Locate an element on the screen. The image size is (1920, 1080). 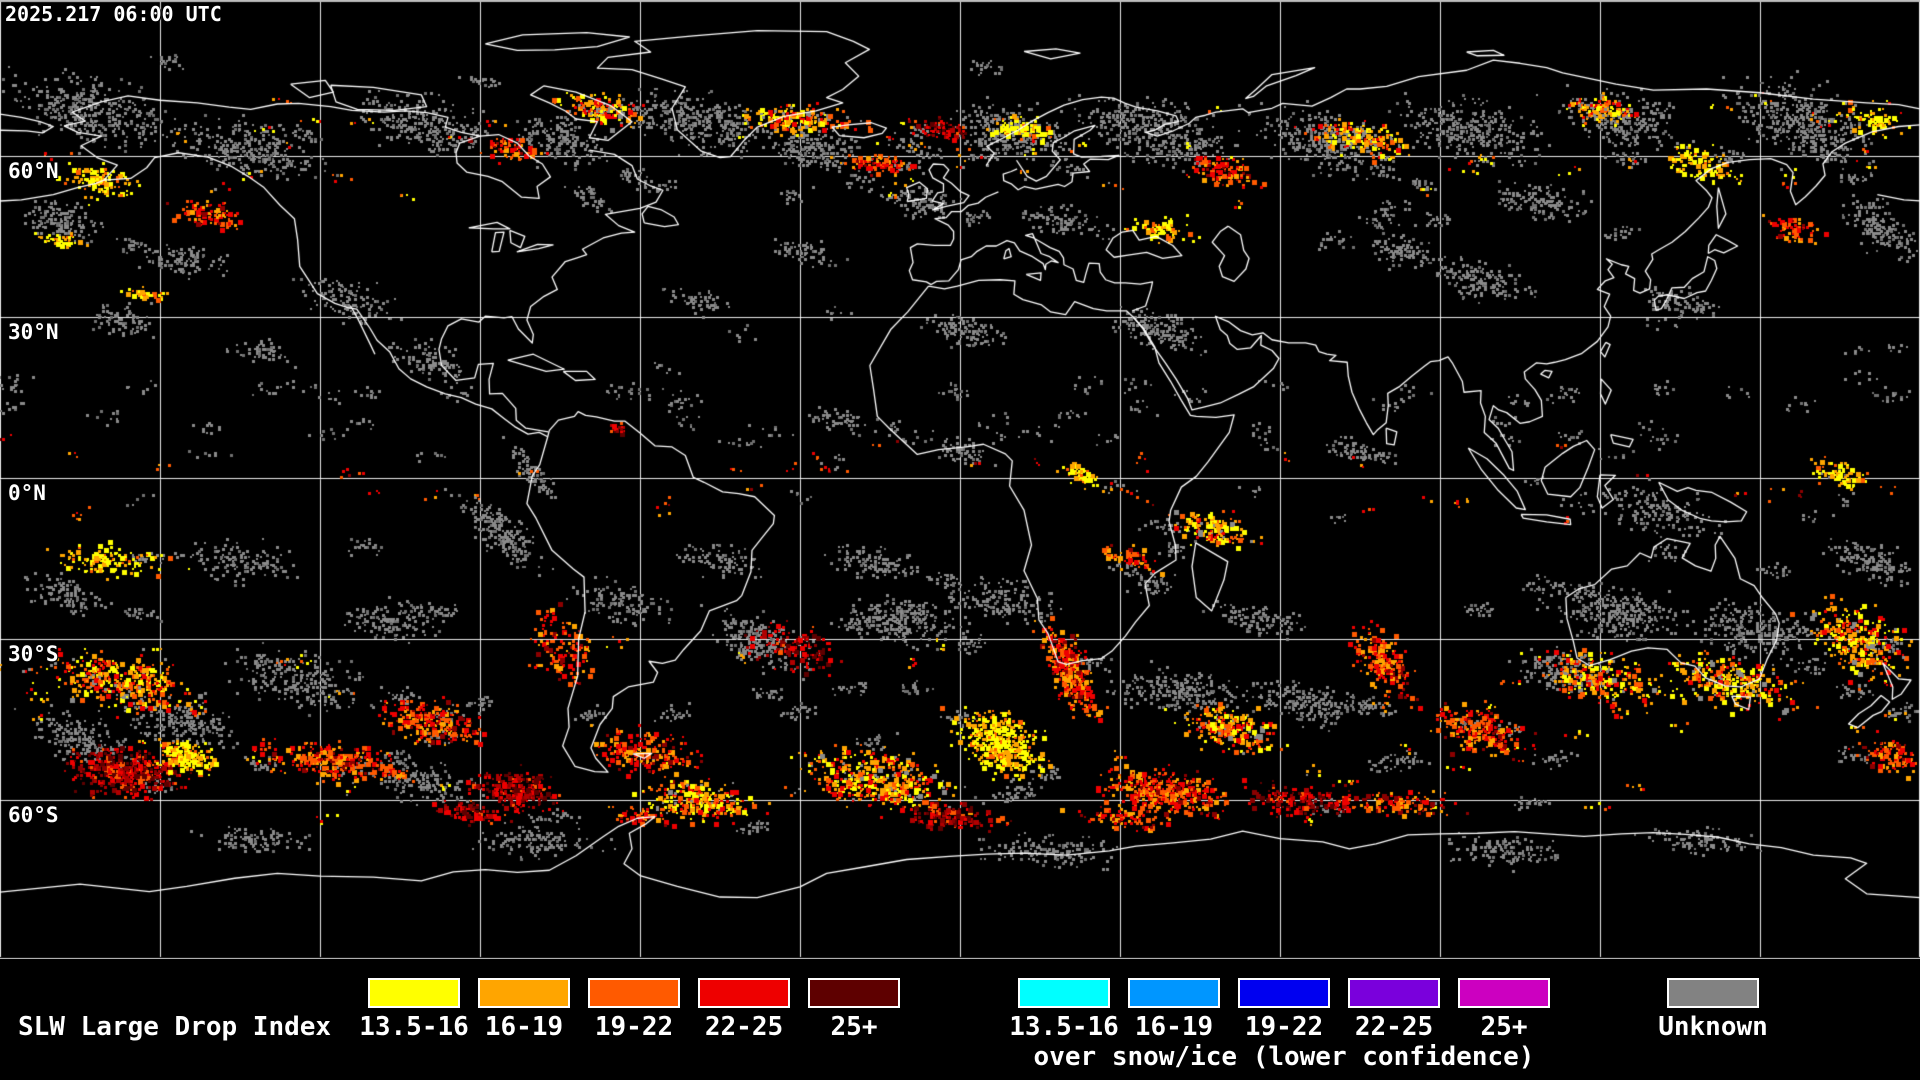
timestamp: 2025.217 06:00 UTC is located at coordinates (113, 14).